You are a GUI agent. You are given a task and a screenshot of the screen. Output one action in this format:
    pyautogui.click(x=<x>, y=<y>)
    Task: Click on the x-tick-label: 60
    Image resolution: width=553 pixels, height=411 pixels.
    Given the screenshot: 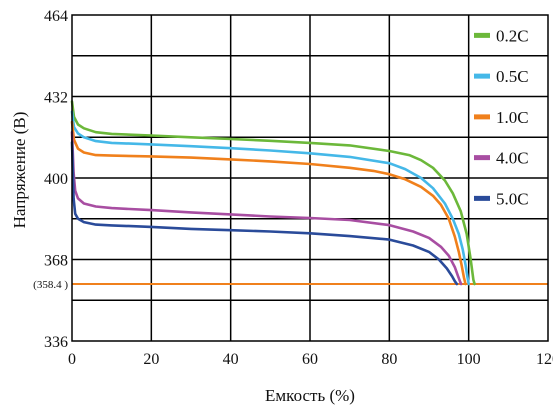 What is the action you would take?
    pyautogui.click(x=310, y=359)
    